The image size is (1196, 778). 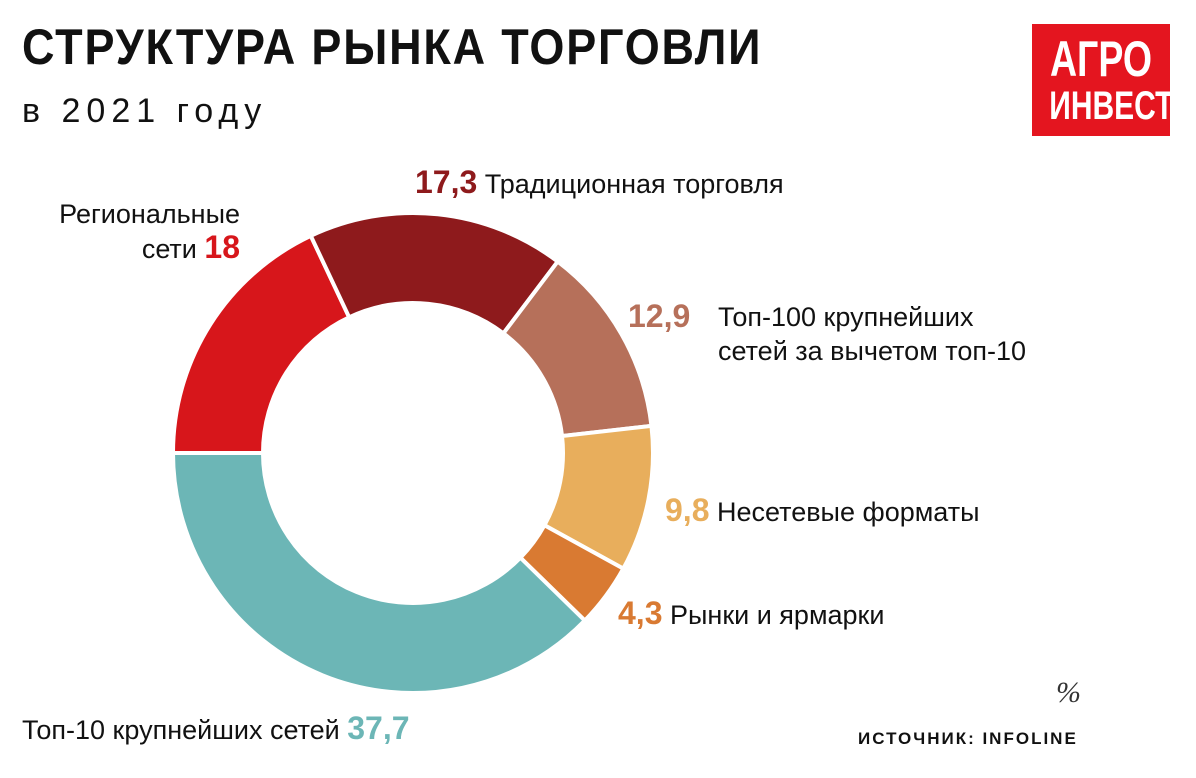 I want to click on slice-label: 4,3 Рынки и ярмарки, so click(x=751, y=614).